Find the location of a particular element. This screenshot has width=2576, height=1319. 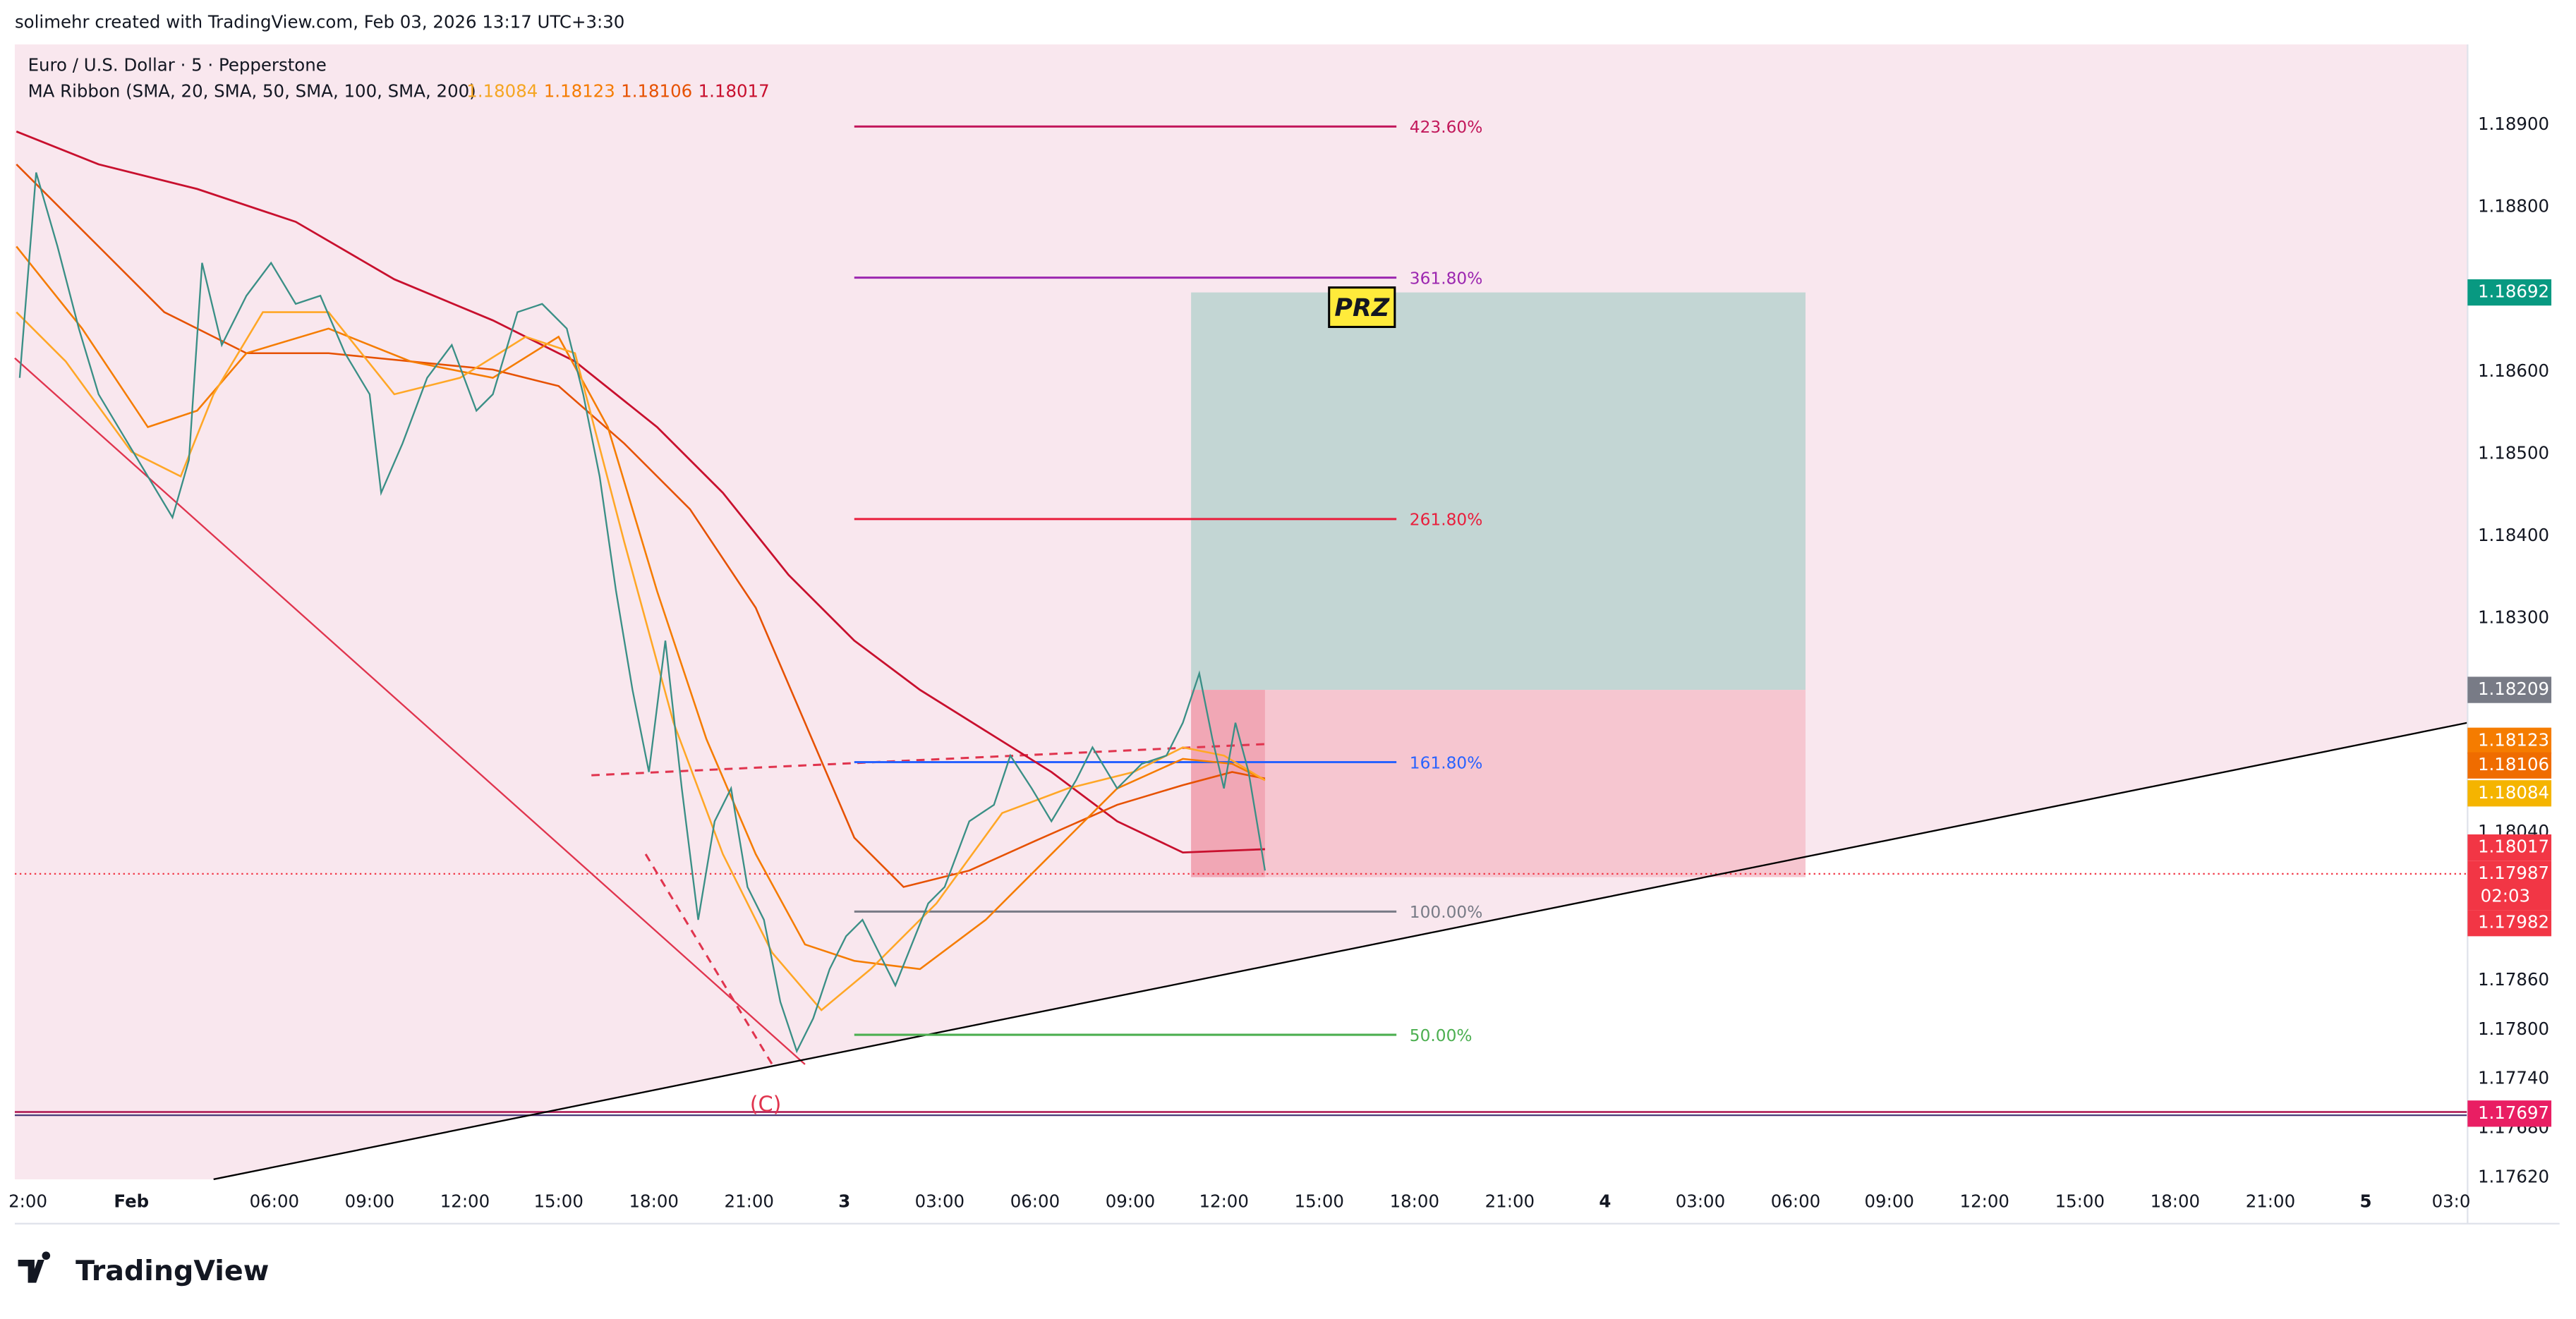

badge-label: 1.17982 is located at coordinates (2514, 922).